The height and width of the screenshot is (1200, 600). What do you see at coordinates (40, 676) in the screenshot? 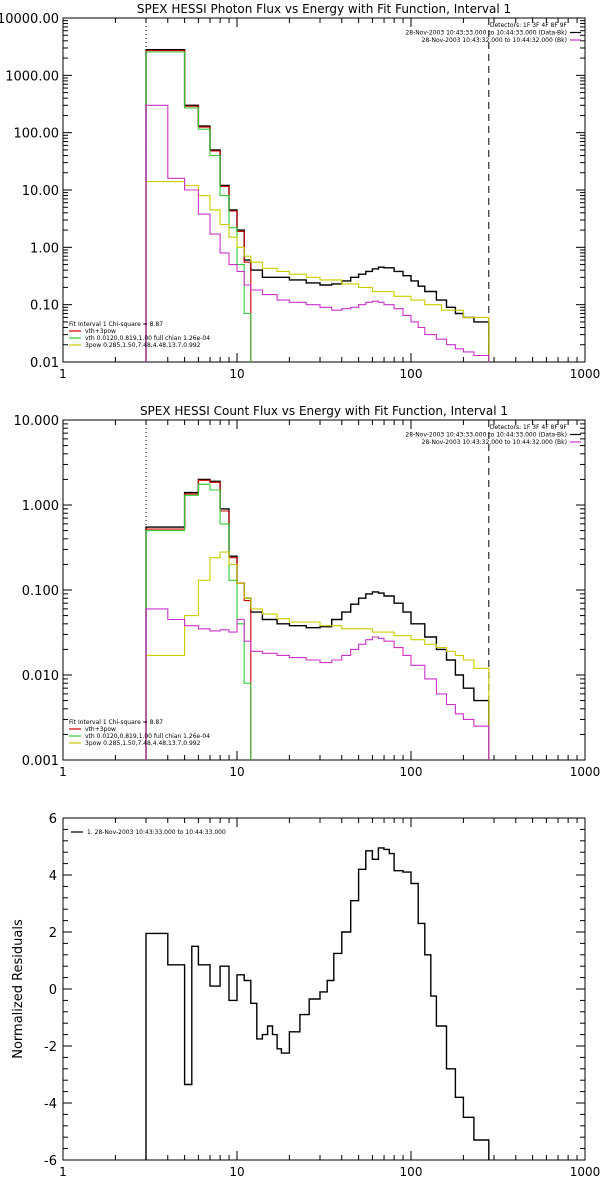
I see `y-tick-label: 0.010` at bounding box center [40, 676].